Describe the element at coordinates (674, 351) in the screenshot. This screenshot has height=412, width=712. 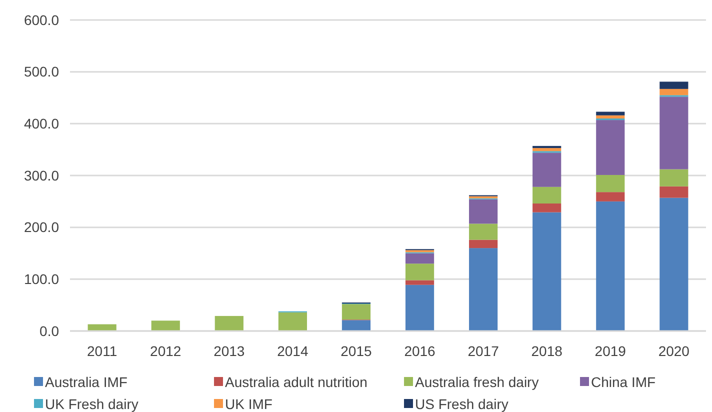
I see `x-tick-label: 2020` at that location.